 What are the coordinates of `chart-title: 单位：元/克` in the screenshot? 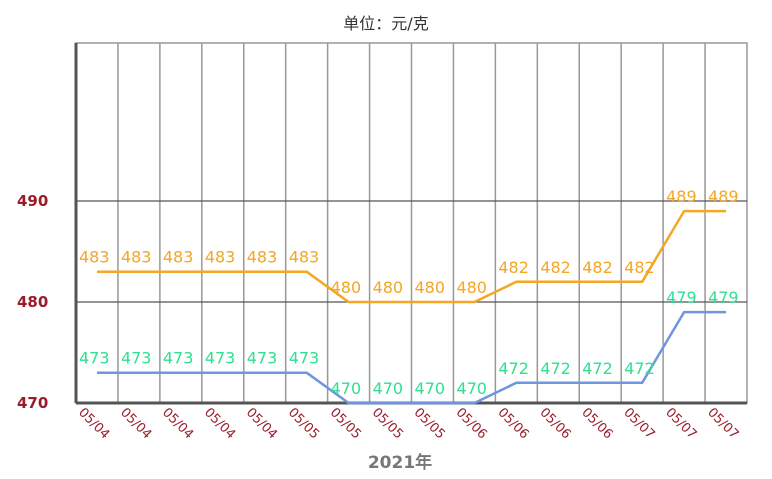 It's located at (386, 23).